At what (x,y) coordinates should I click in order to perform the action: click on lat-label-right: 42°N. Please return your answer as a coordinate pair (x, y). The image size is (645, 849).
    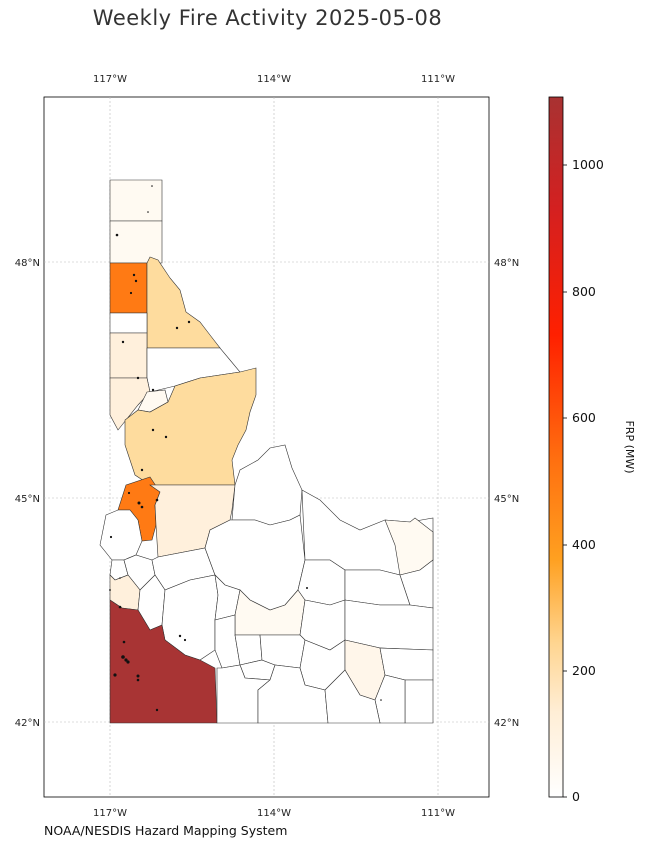
    Looking at the image, I should click on (506, 723).